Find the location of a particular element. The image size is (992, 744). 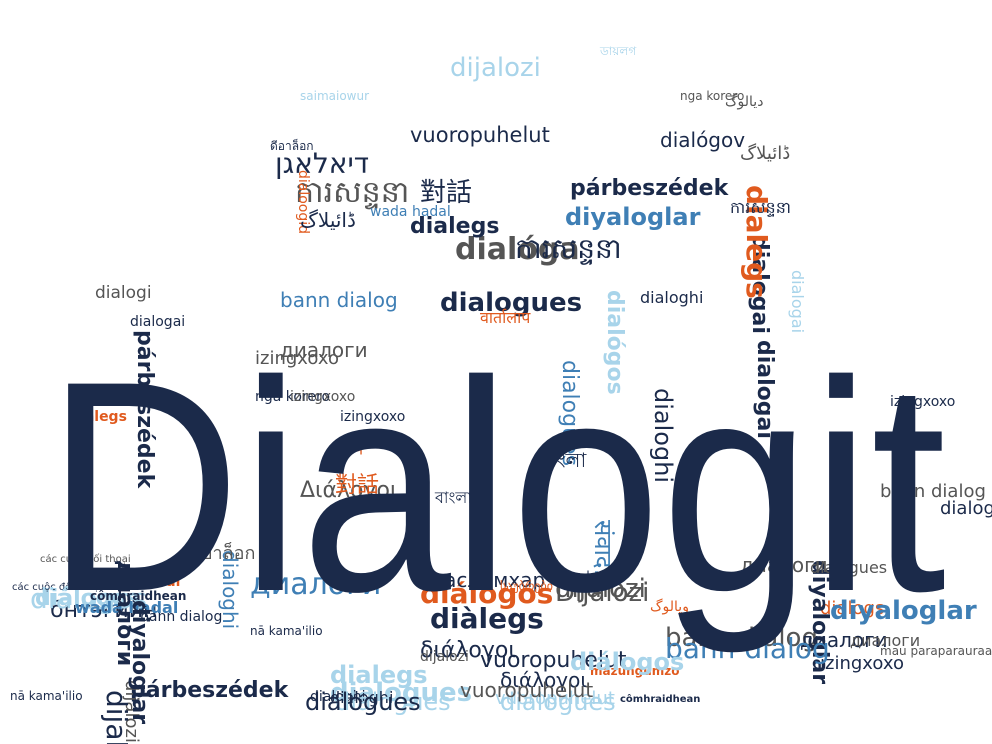

cloud-word: ویالوگ is located at coordinates (669, 607).